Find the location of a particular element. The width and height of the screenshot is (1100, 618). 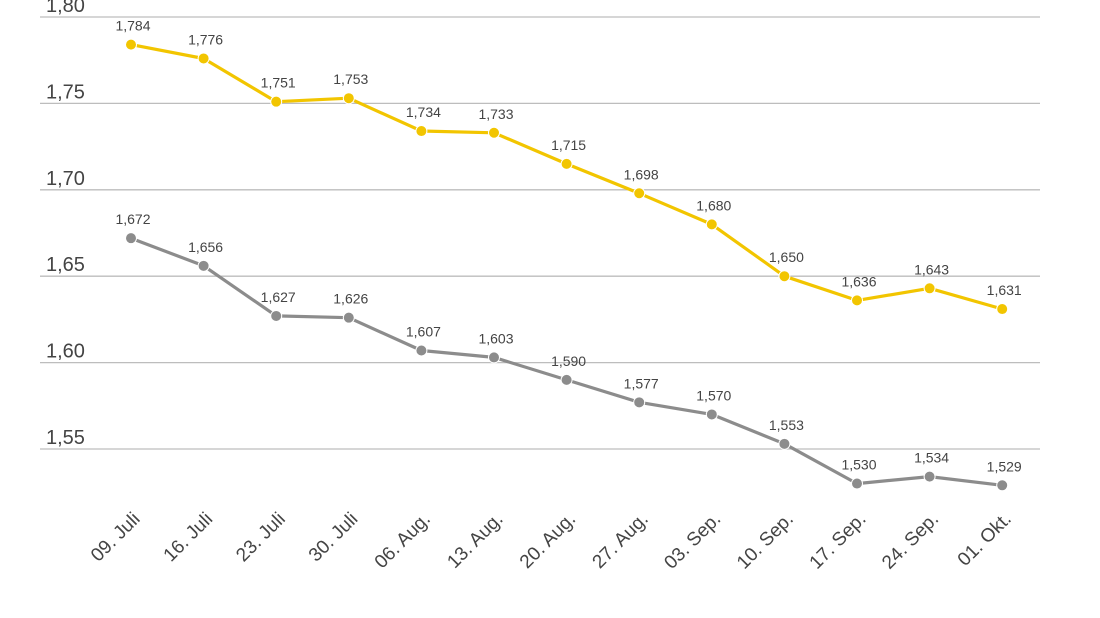

data-label: 1,631 is located at coordinates (1004, 290).